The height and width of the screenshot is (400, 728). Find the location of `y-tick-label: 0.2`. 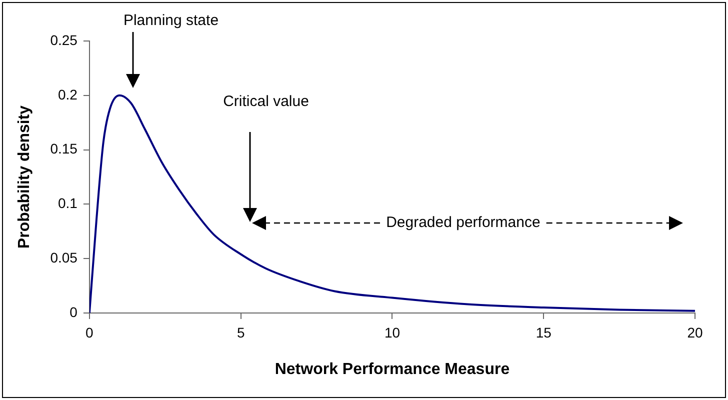

y-tick-label: 0.2 is located at coordinates (68, 94).